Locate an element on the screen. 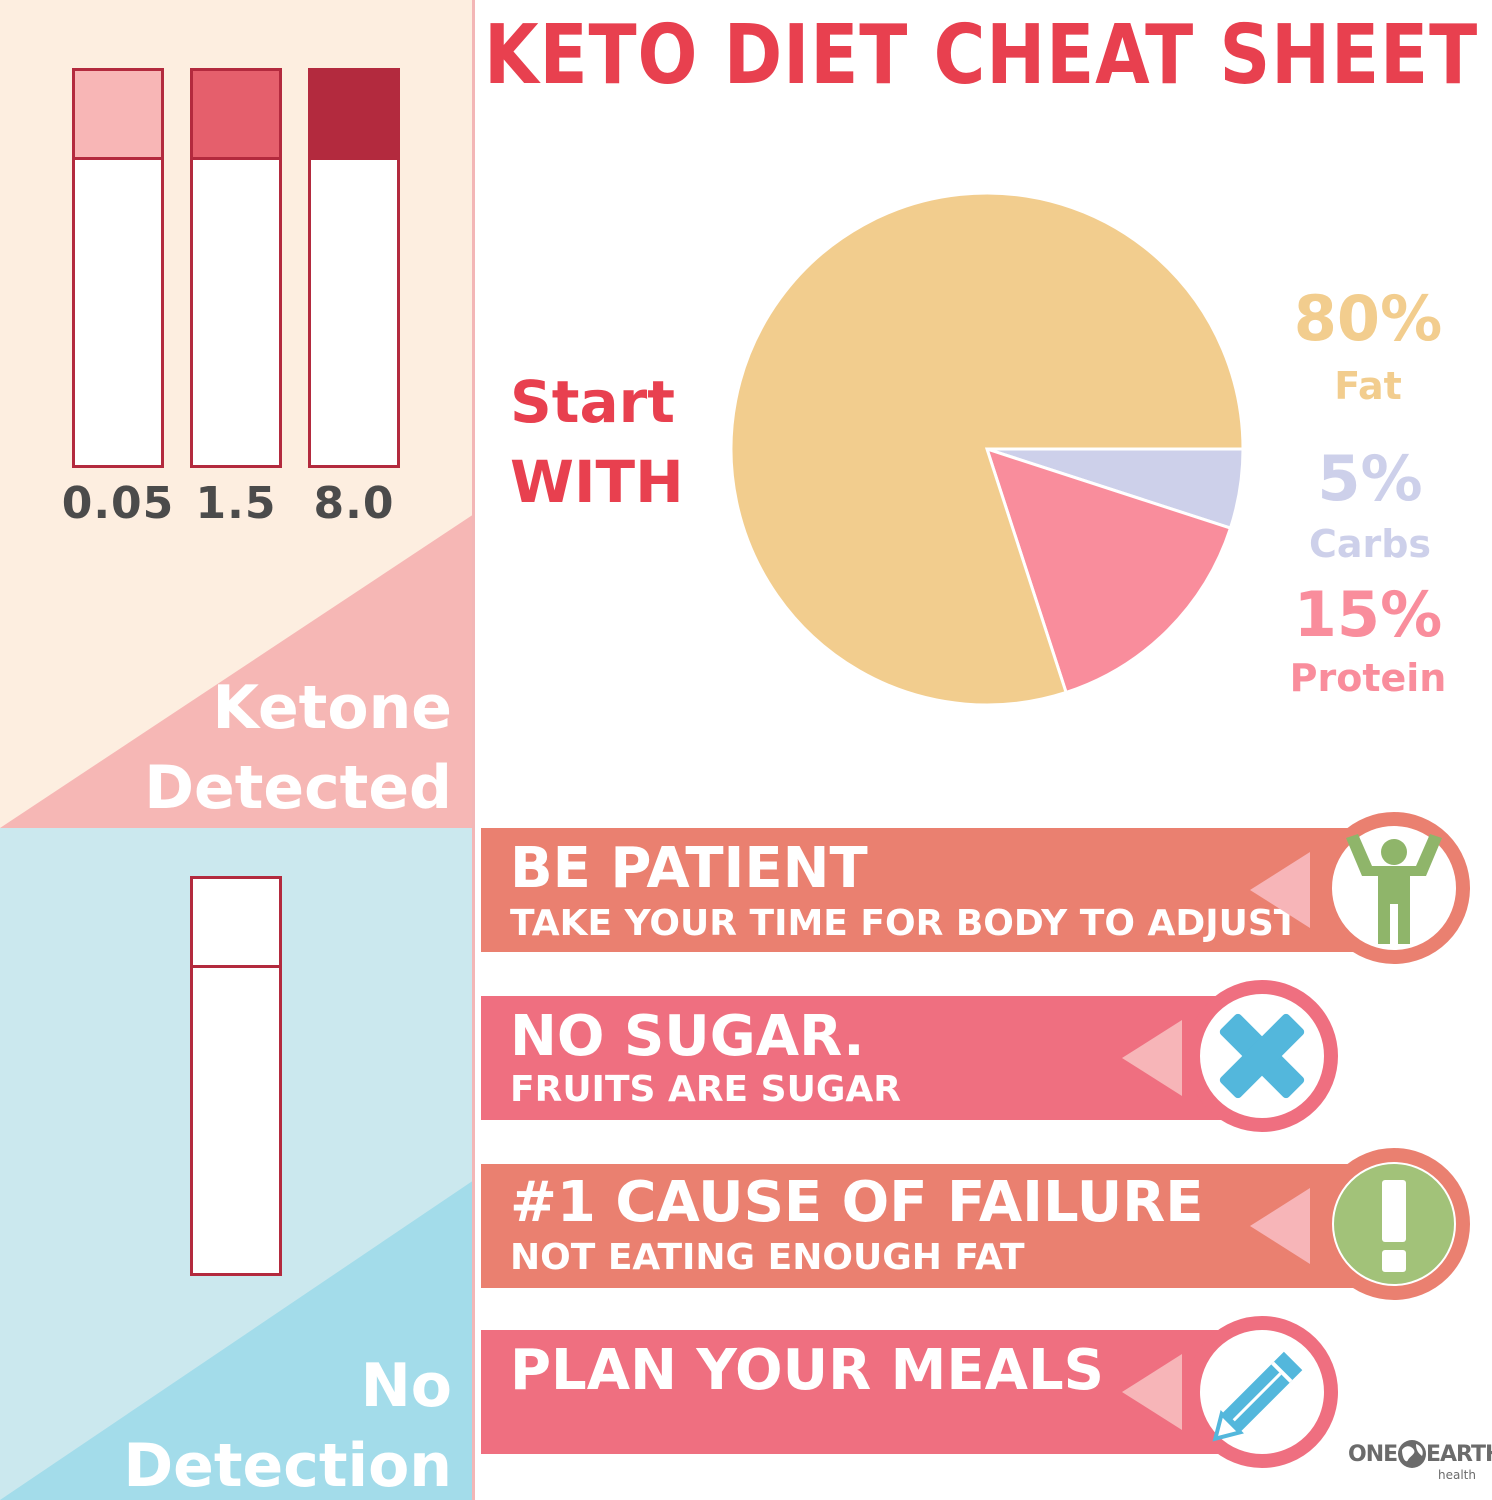 The height and width of the screenshot is (1500, 1492). legend-carbs-name: Carbs is located at coordinates (1370, 544).